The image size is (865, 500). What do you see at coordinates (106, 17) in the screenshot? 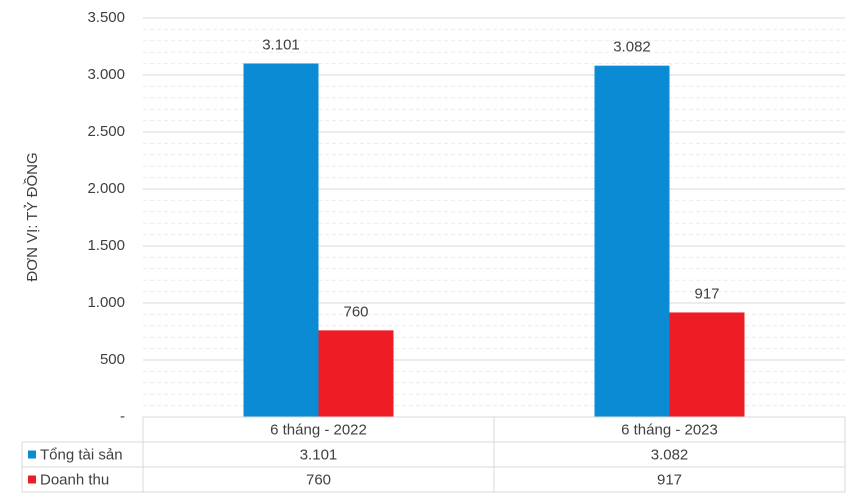
I see `y-tick-label: 3.500` at bounding box center [106, 17].